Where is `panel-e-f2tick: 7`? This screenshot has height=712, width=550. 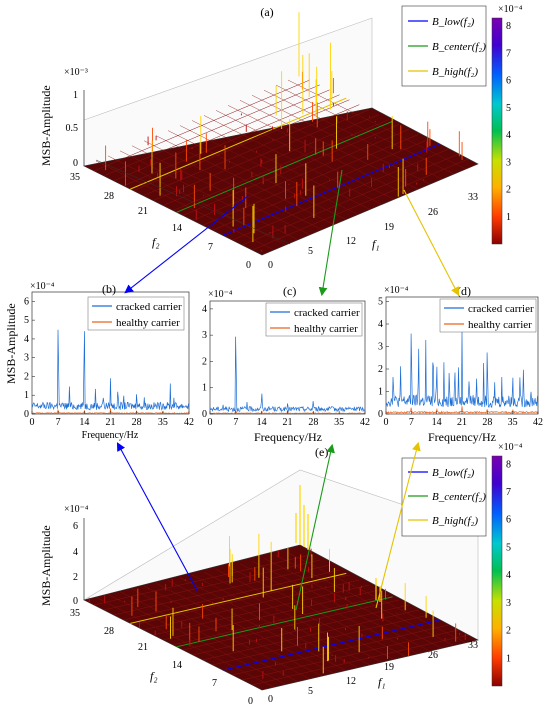
panel-e-f2tick: 7 is located at coordinates (214, 683).